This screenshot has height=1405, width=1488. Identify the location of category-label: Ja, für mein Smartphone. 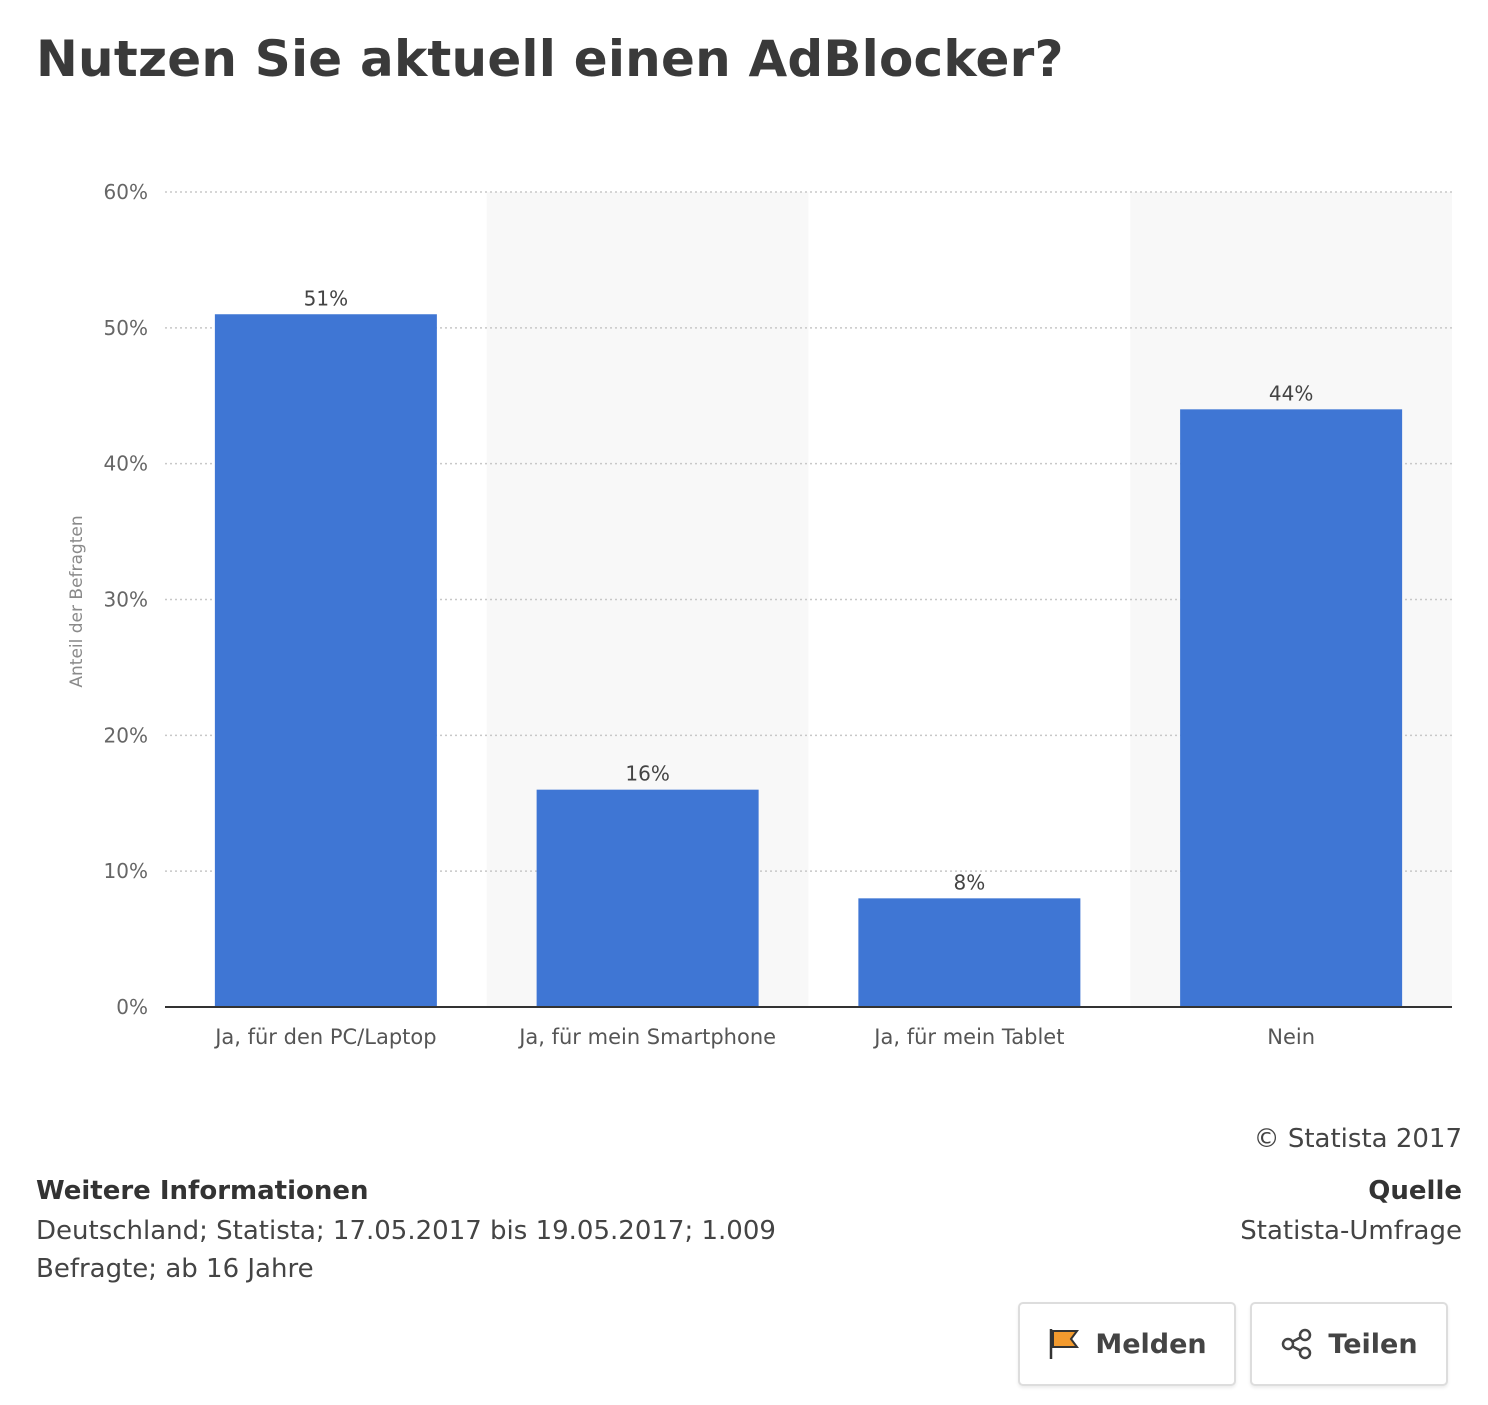
(646, 1037).